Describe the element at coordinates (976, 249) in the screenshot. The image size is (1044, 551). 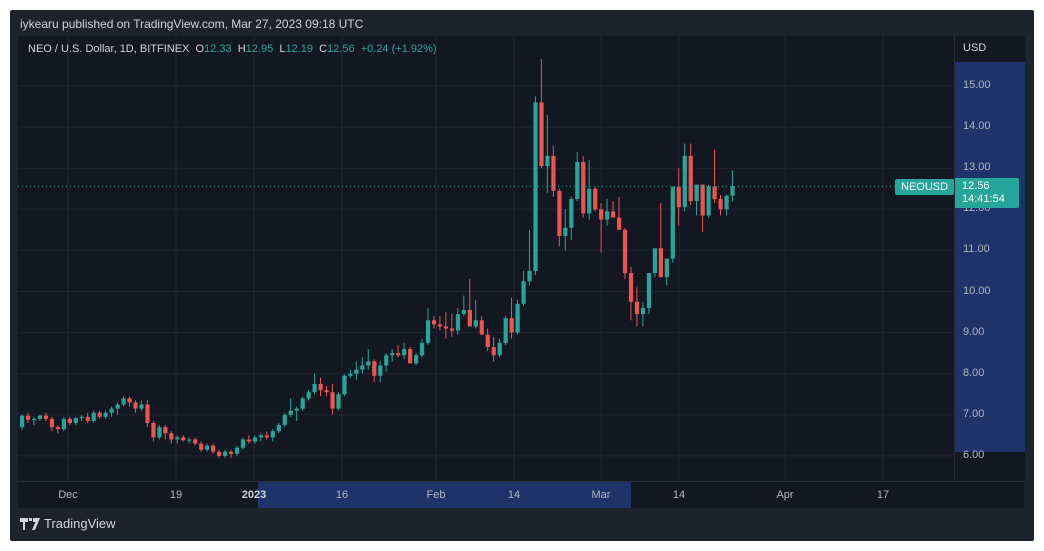
I see `price-tick: 11.00` at that location.